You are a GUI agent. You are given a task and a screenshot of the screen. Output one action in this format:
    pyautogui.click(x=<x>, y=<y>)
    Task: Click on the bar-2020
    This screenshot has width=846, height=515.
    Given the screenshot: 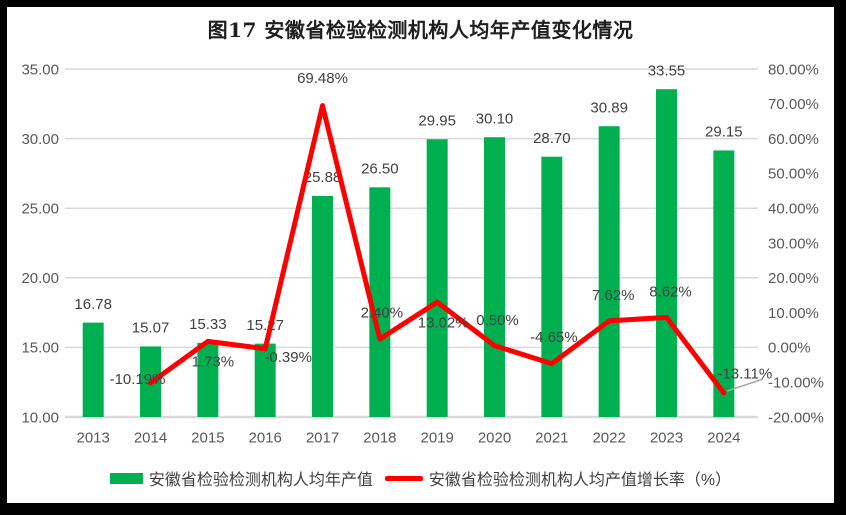 What is the action you would take?
    pyautogui.click(x=495, y=277)
    